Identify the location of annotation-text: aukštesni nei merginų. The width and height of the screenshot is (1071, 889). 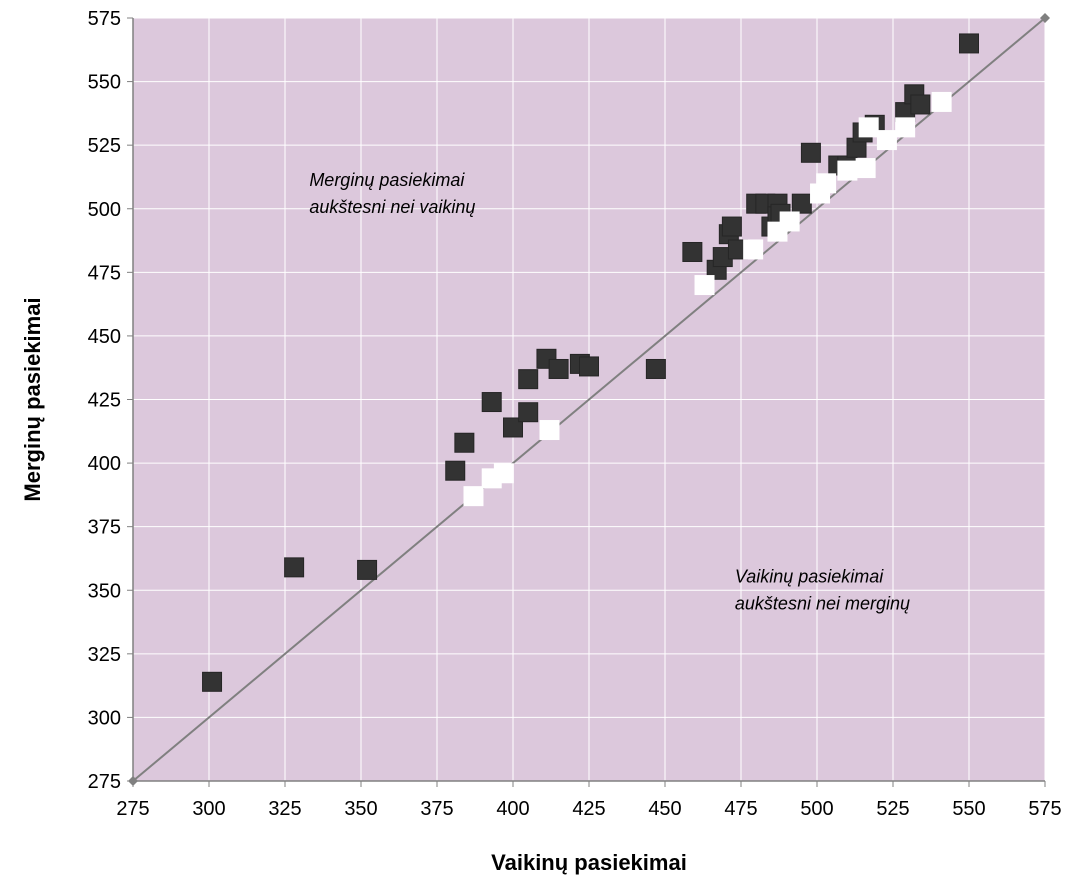
(822, 604).